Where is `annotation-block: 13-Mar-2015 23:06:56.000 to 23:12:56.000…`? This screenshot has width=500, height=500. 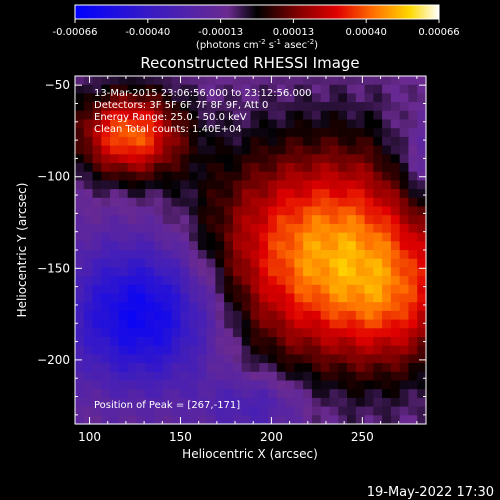
annotation-block: 13-Mar-2015 23:06:56.000 to 23:12:56.000… is located at coordinates (203, 111).